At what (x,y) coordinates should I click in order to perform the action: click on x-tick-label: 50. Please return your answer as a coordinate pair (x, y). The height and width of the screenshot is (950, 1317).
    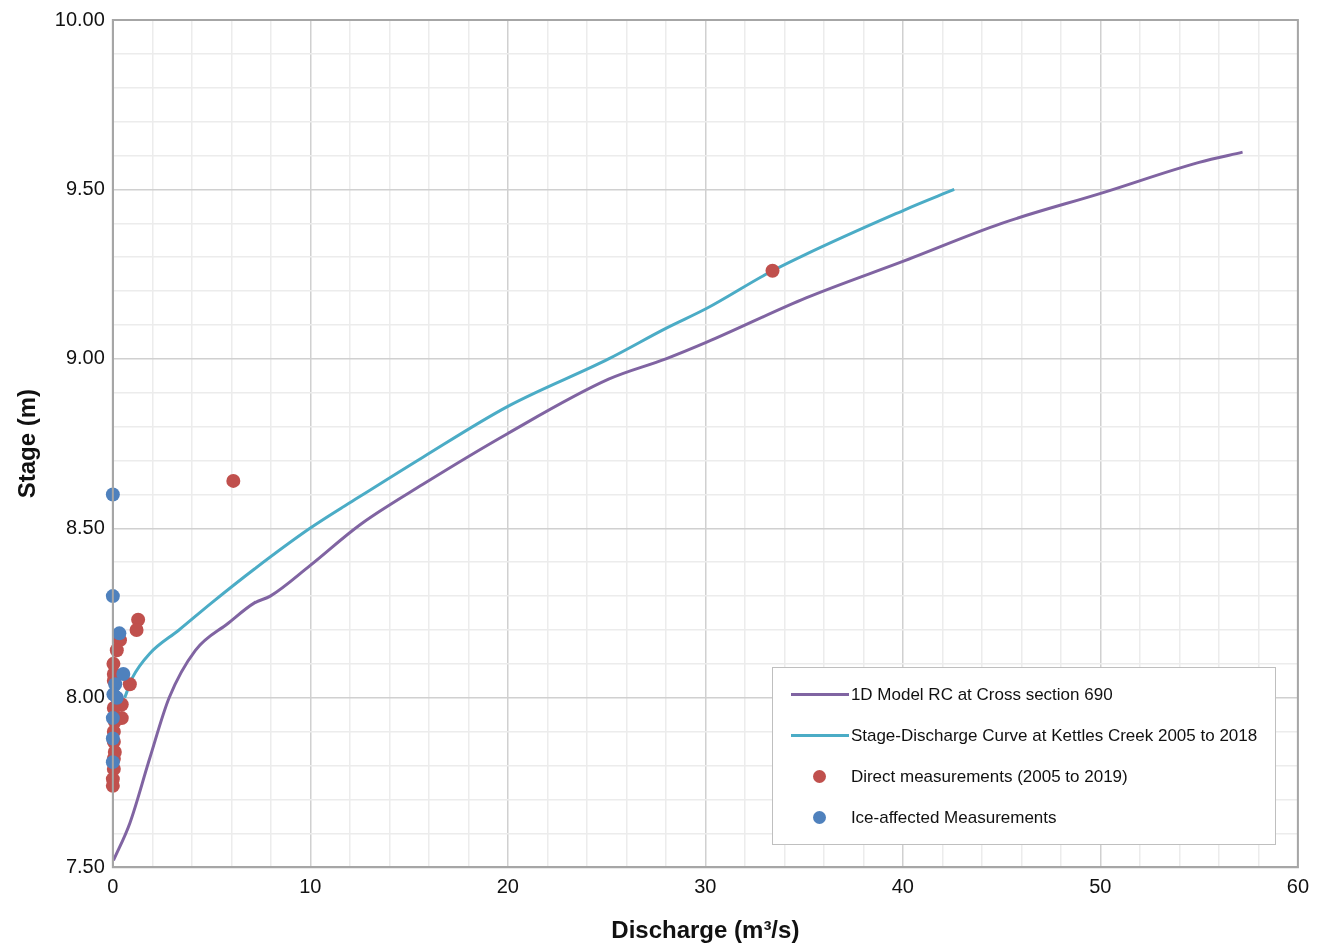
    Looking at the image, I should click on (1100, 885).